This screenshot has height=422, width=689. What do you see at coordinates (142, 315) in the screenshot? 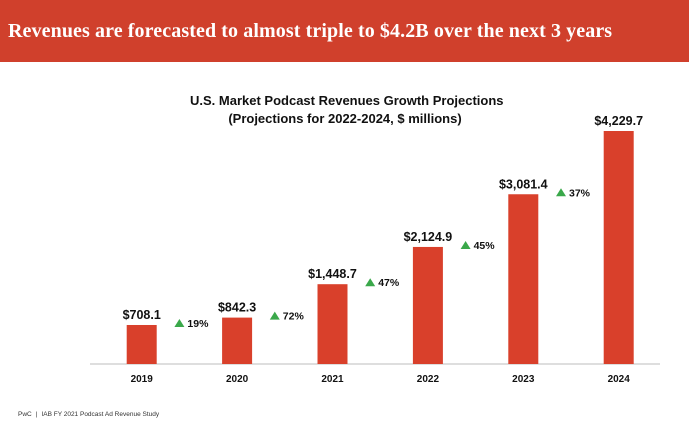
I see `data-label-2019: $708.1` at bounding box center [142, 315].